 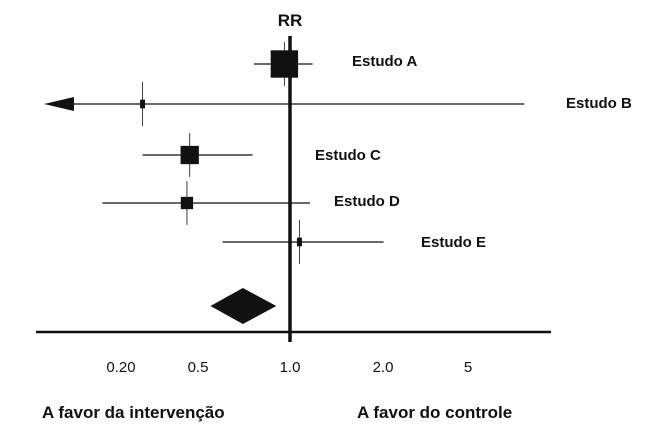 I want to click on x-tick-label: 5, so click(x=468, y=367).